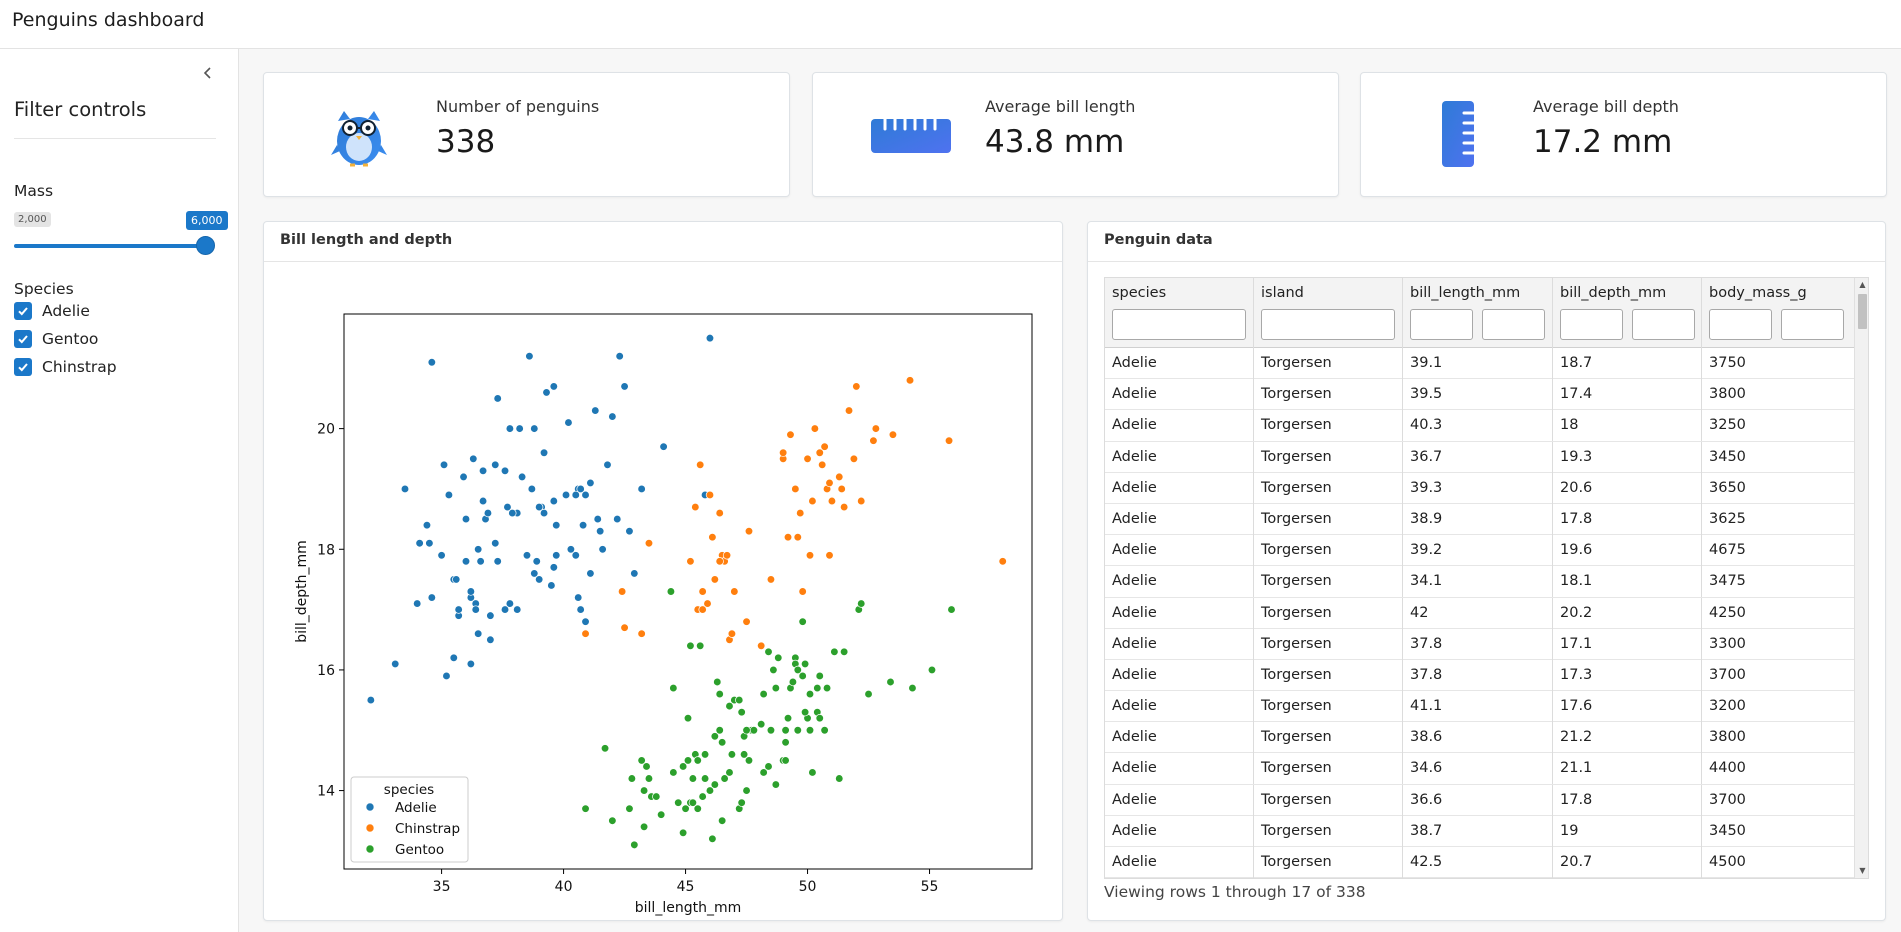  Describe the element at coordinates (1441, 324) in the screenshot. I see `filter-bill-length-min-input` at that location.